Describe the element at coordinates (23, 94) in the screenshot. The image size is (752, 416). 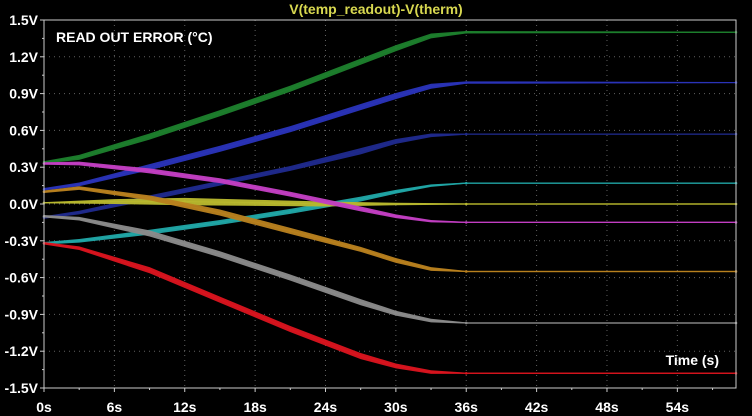
I see `y-tick-label: 0.9V` at that location.